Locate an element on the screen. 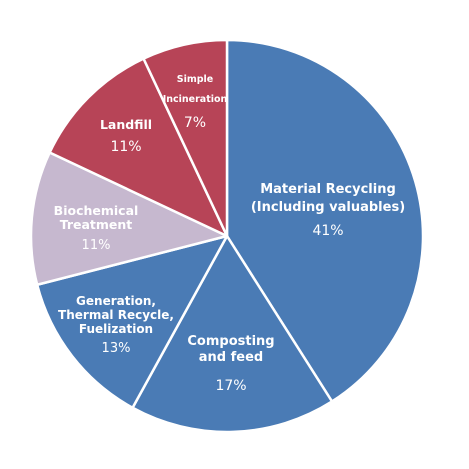  slice-label-group: Simple Incineration 7% is located at coordinates (195, 102).